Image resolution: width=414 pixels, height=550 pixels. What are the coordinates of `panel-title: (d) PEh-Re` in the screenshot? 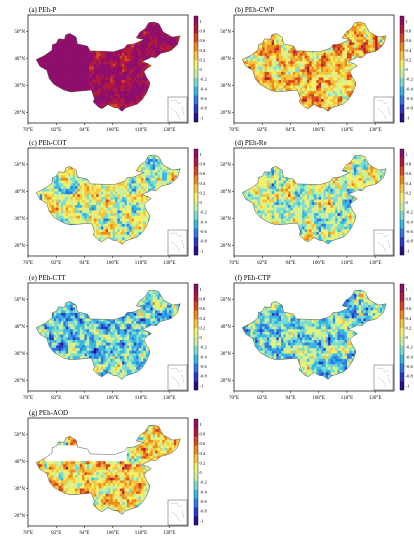 It's located at (251, 143).